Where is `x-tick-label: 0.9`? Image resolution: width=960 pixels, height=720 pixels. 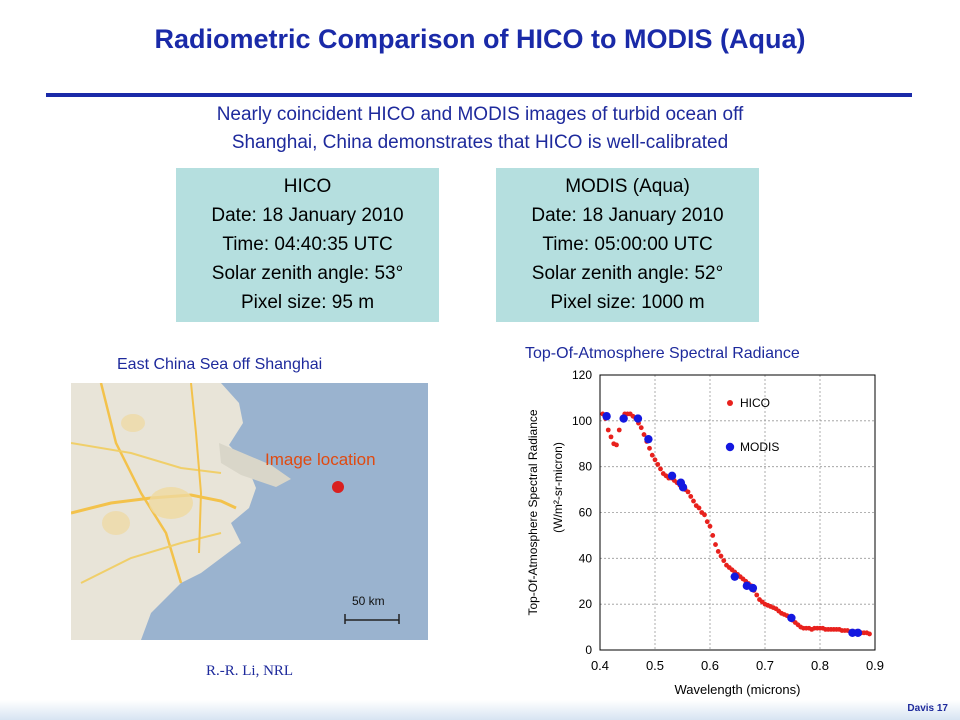 x-tick-label: 0.9 is located at coordinates (875, 665).